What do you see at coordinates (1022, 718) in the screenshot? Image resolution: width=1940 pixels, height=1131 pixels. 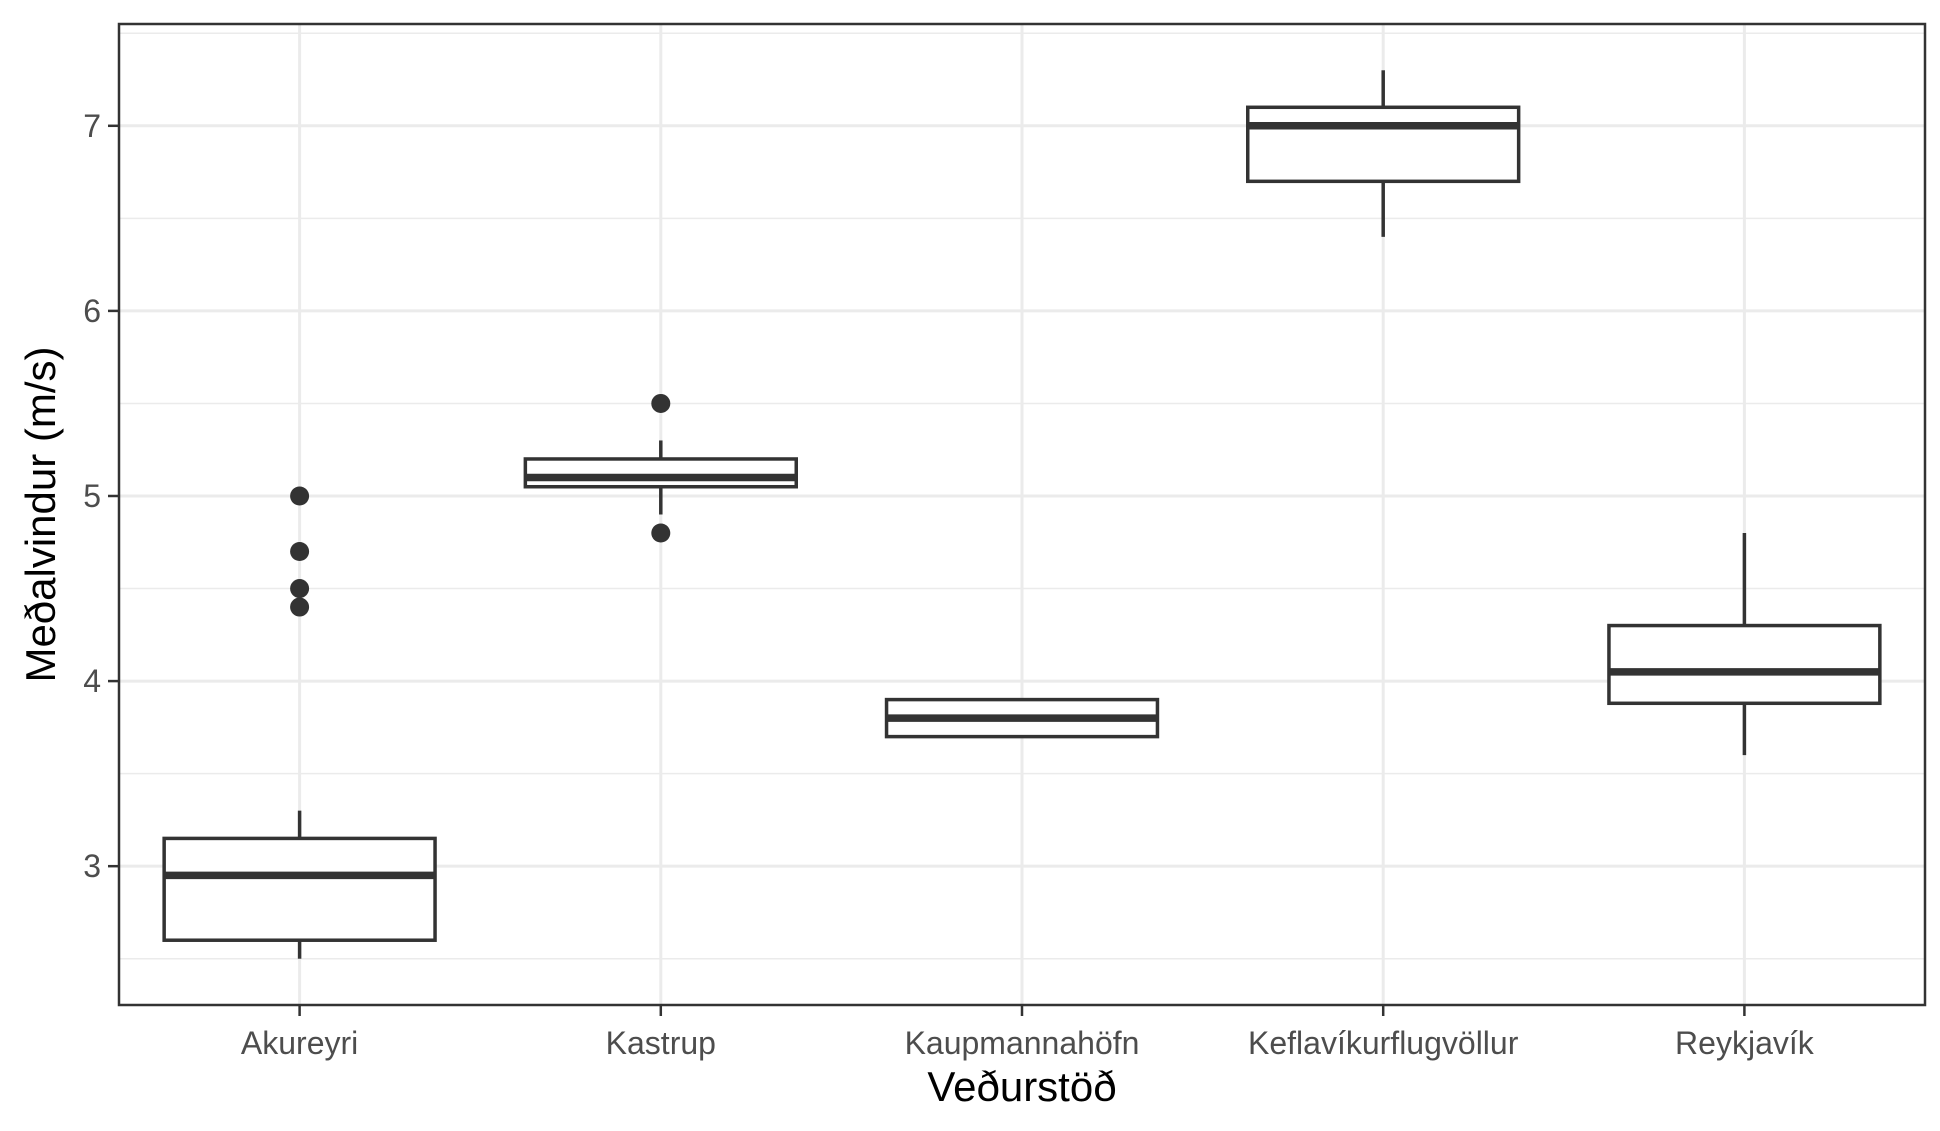 I see `box-Kaupmannahöfn` at bounding box center [1022, 718].